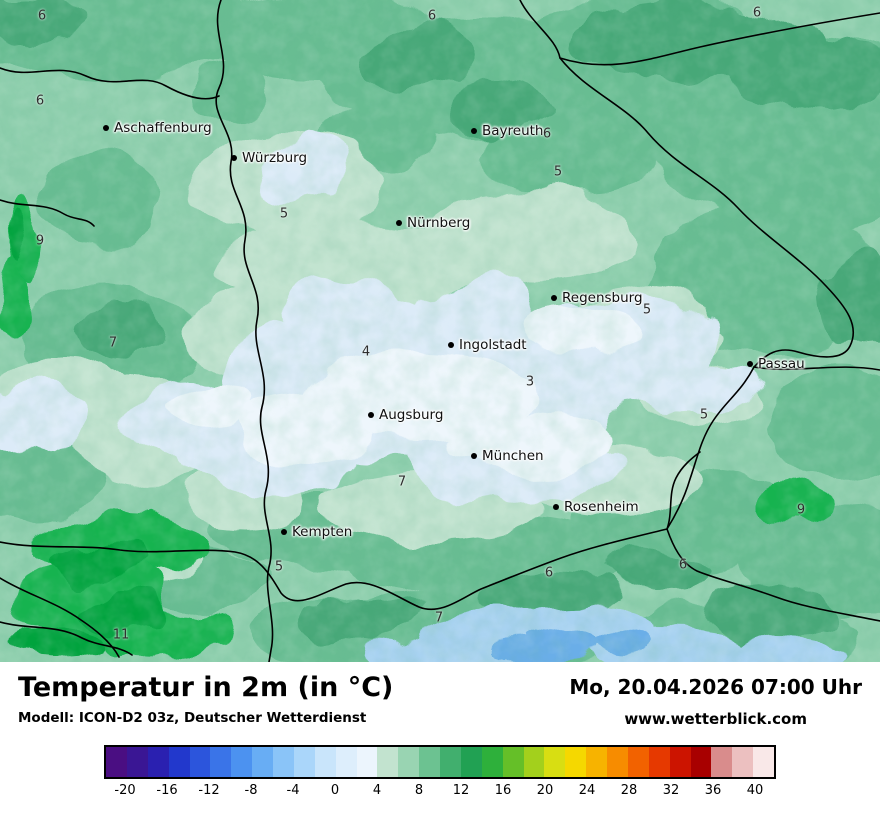 Image resolution: width=880 pixels, height=830 pixels. What do you see at coordinates (163, 128) in the screenshot?
I see `city-label: Aschaffenburg` at bounding box center [163, 128].